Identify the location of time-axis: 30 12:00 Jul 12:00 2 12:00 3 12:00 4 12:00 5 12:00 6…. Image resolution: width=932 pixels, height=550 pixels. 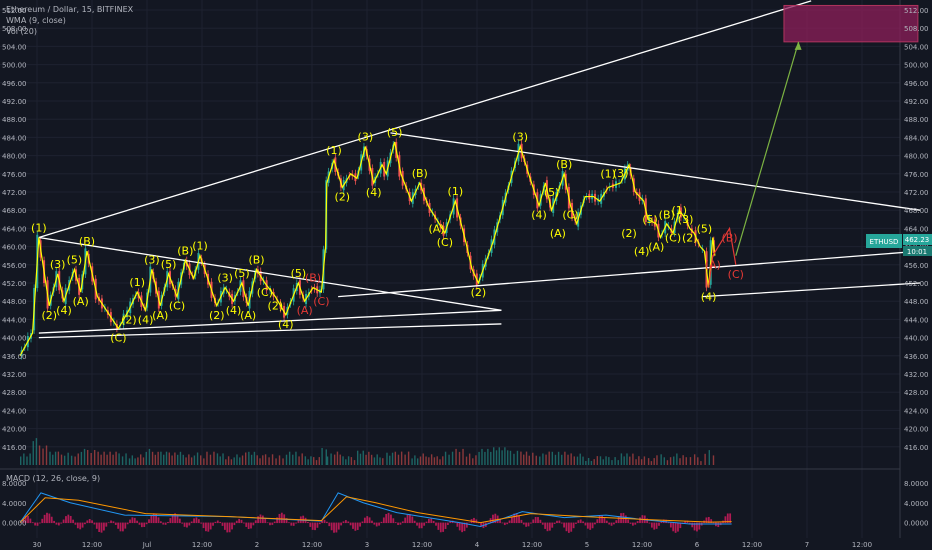
(453, 545).